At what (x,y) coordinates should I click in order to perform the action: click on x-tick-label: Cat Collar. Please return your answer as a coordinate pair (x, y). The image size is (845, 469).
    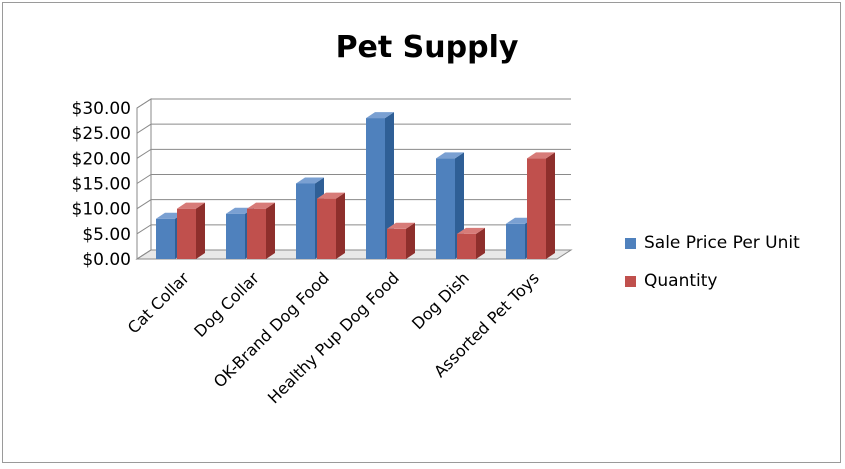
    Looking at the image, I should click on (158, 302).